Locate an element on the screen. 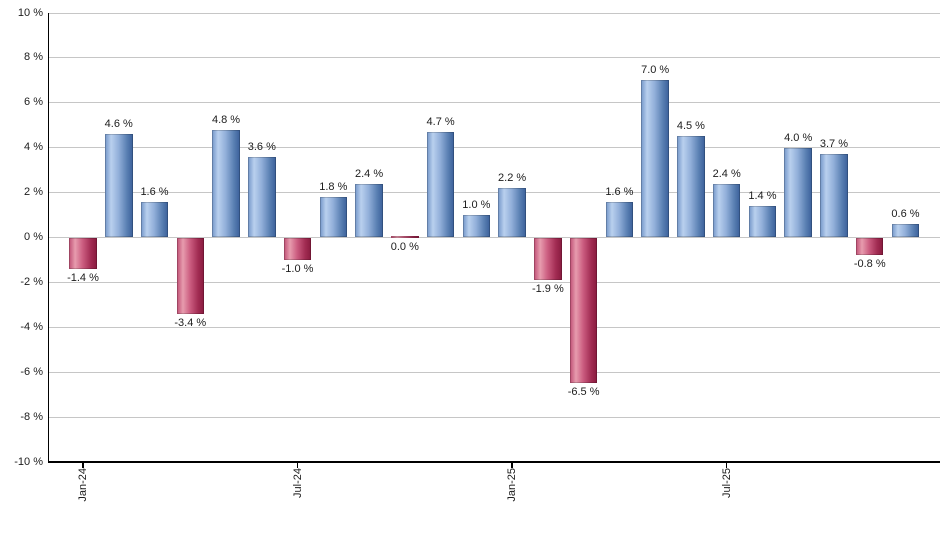  bar-value-label: 2.2 % is located at coordinates (512, 178).